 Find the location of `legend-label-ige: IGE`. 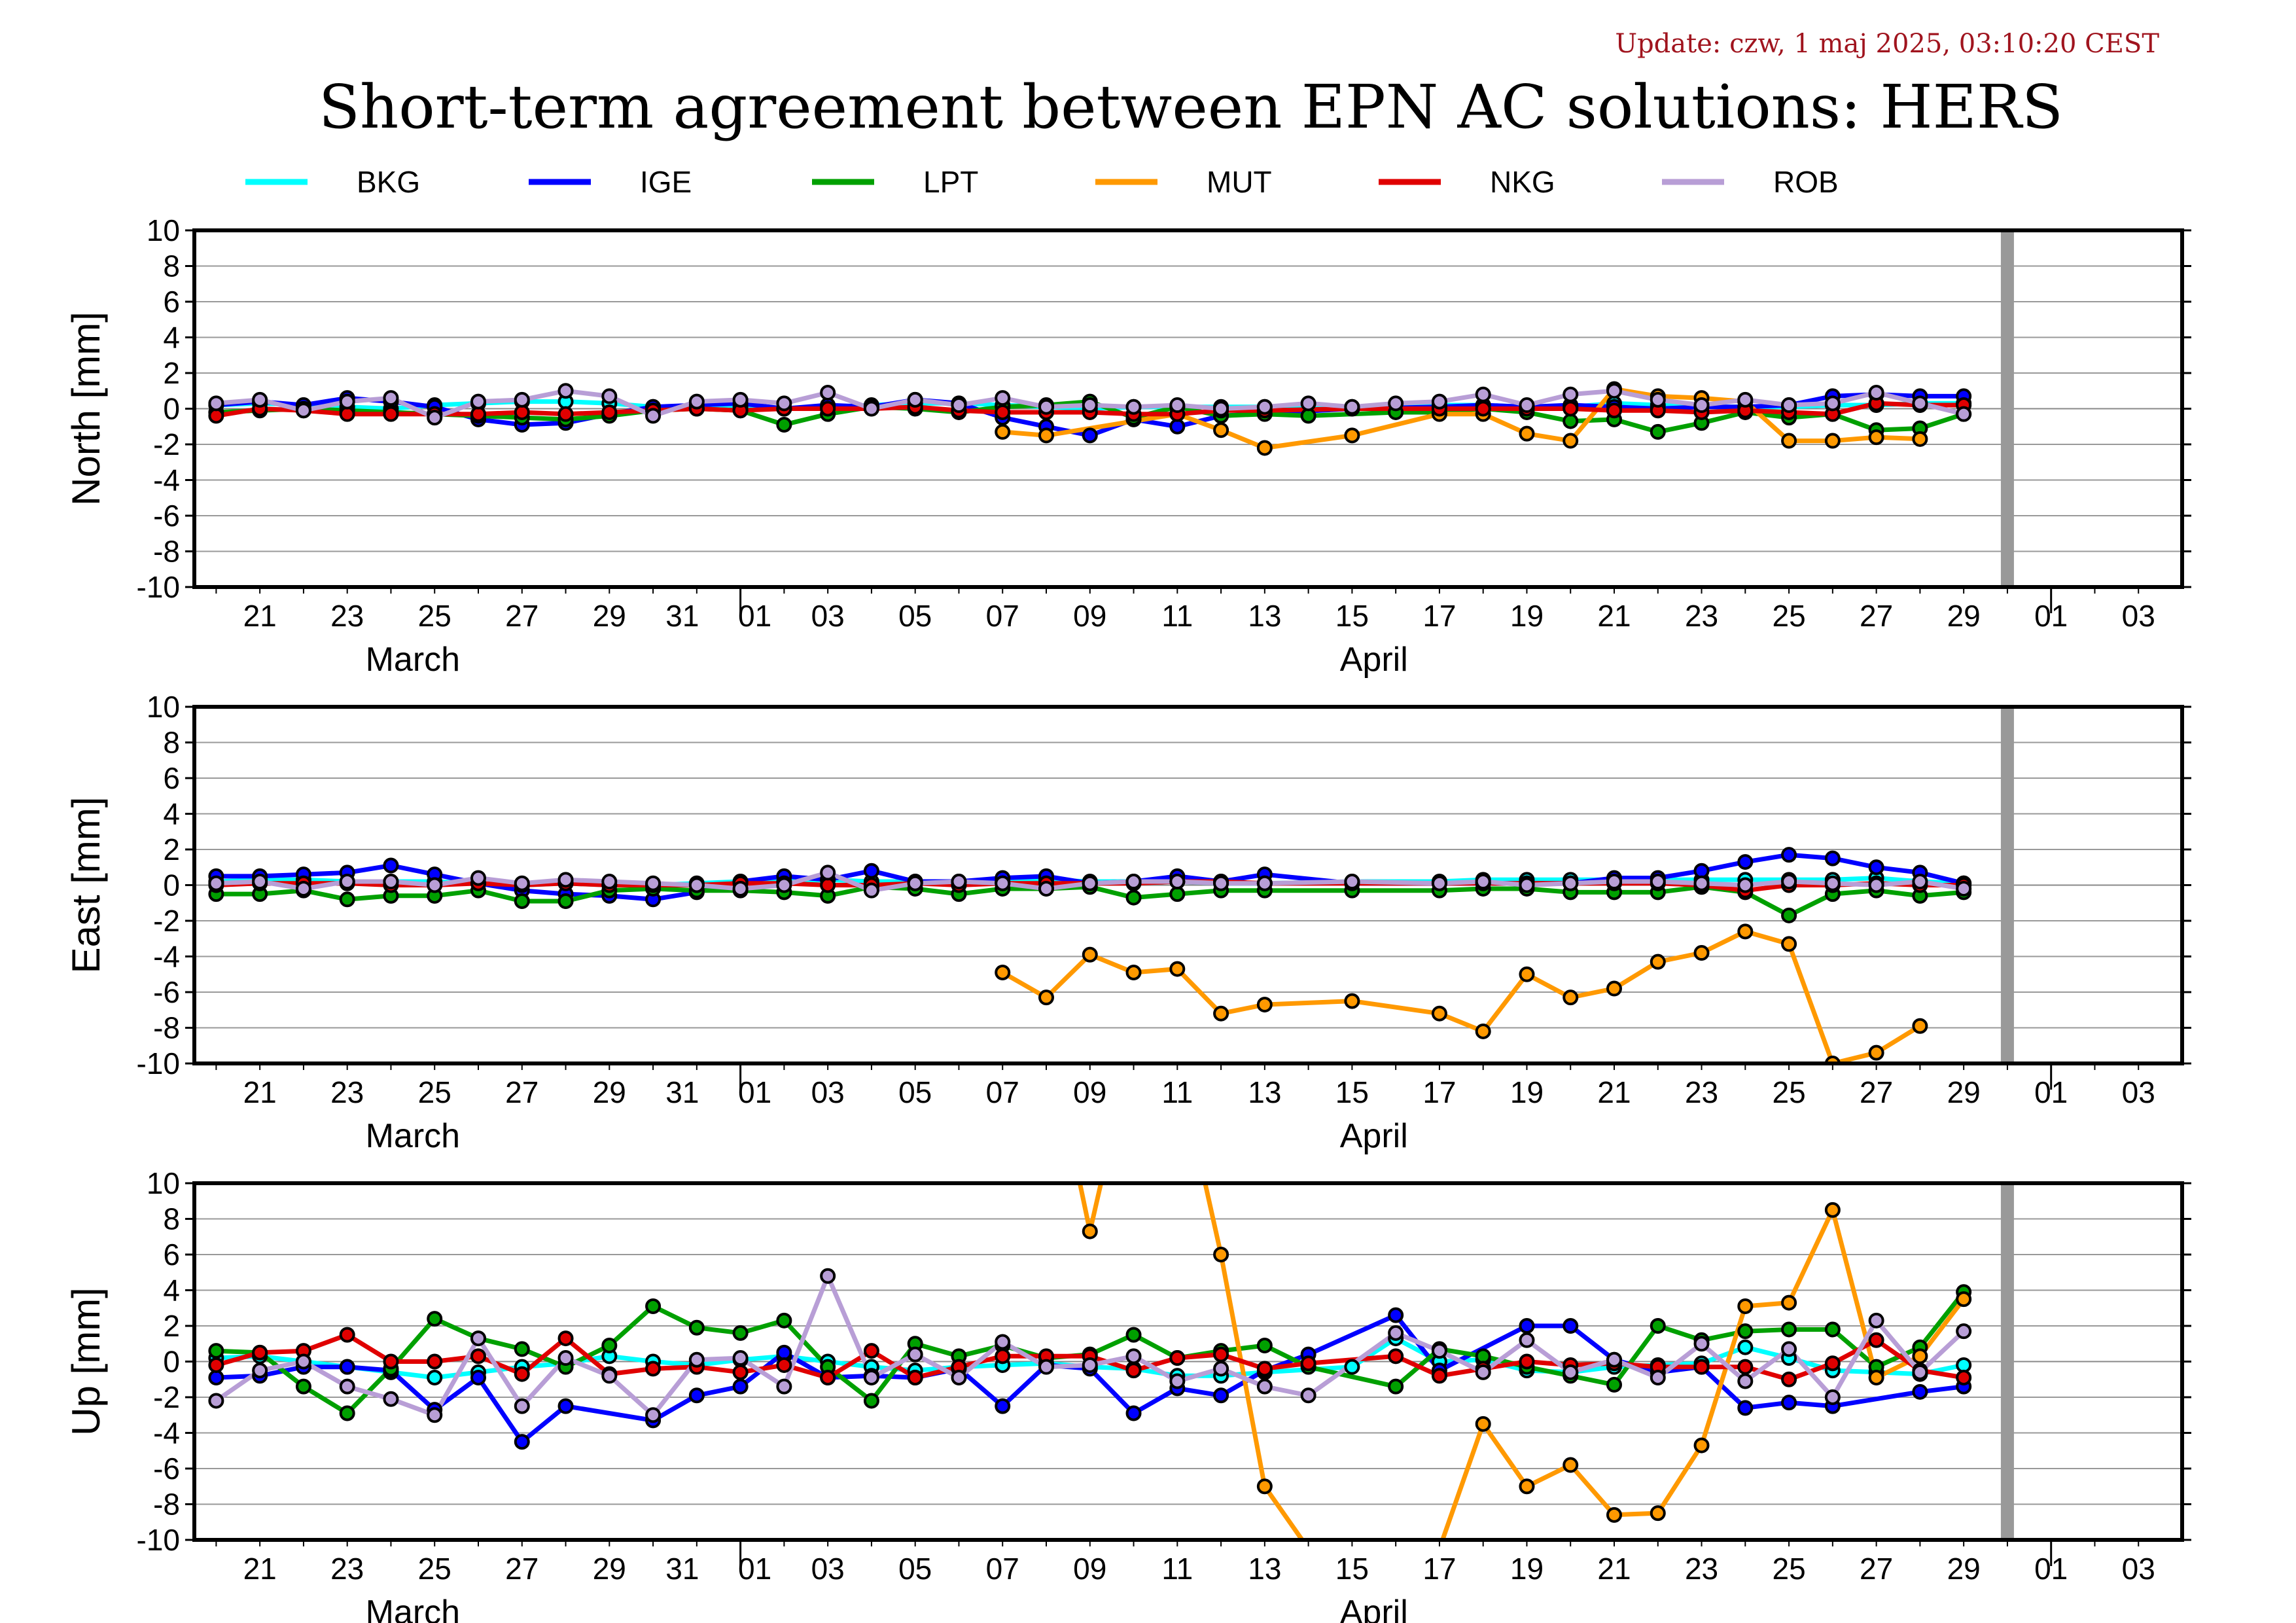

legend-label-ige: IGE is located at coordinates (666, 182).